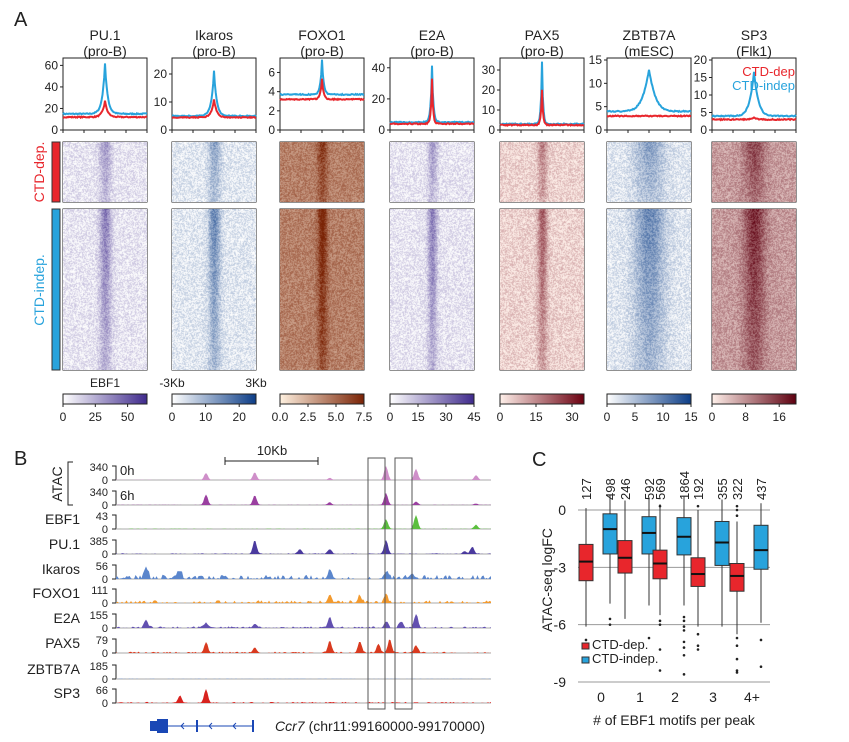 Image resolution: width=849 pixels, height=742 pixels. Describe the element at coordinates (336, 417) in the screenshot. I see `colorbar-tick-label: 5.0` at that location.